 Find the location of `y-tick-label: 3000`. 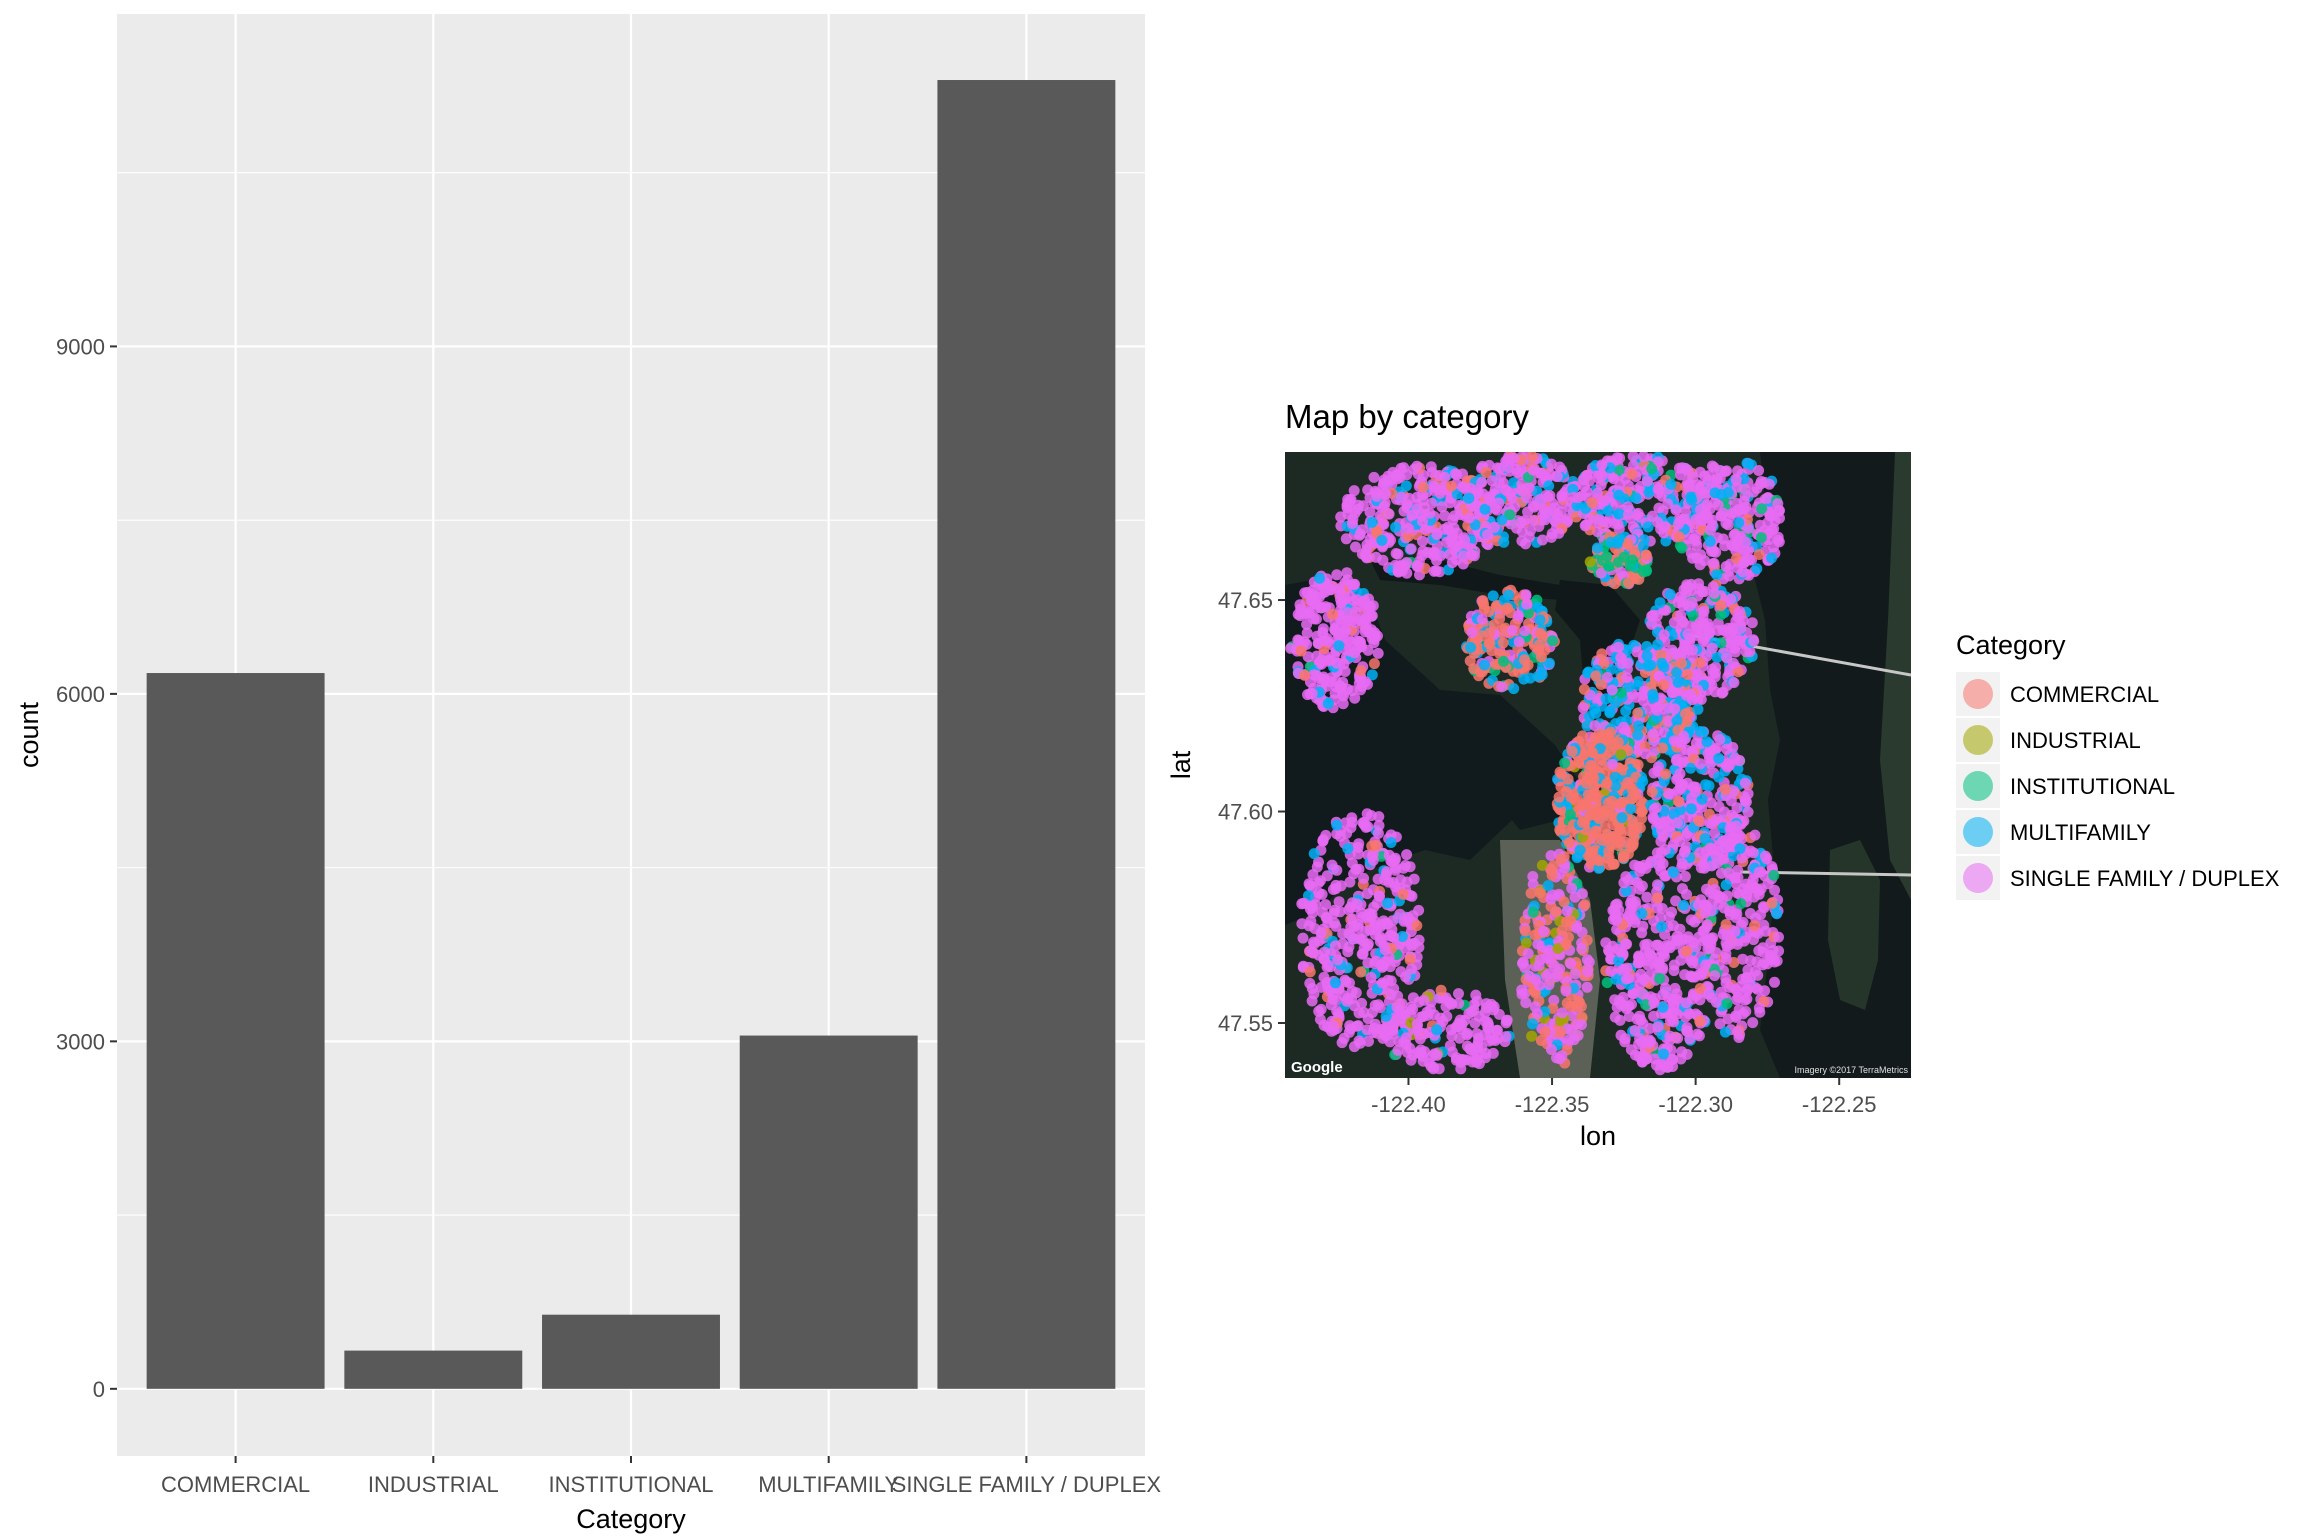

y-tick-label: 3000 is located at coordinates (80, 1041).